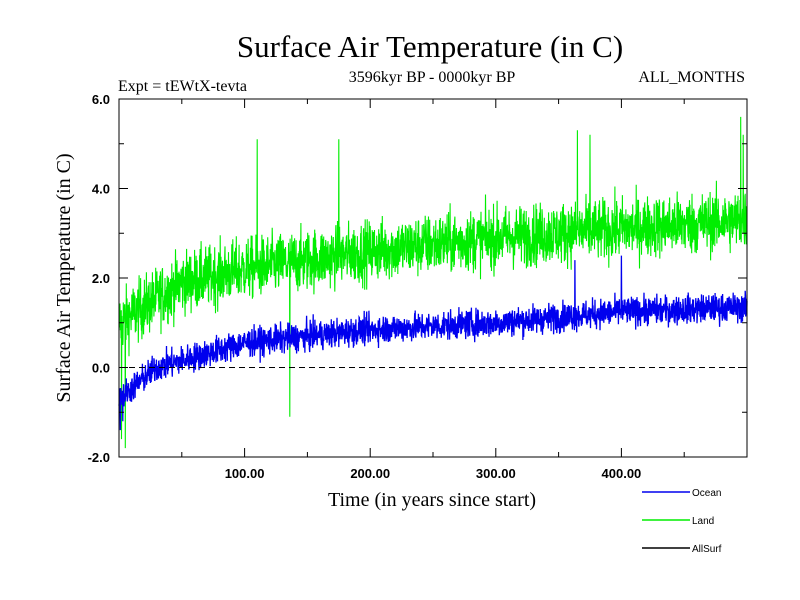 Image resolution: width=800 pixels, height=600 pixels. I want to click on x-tick-label: 100.00, so click(245, 473).